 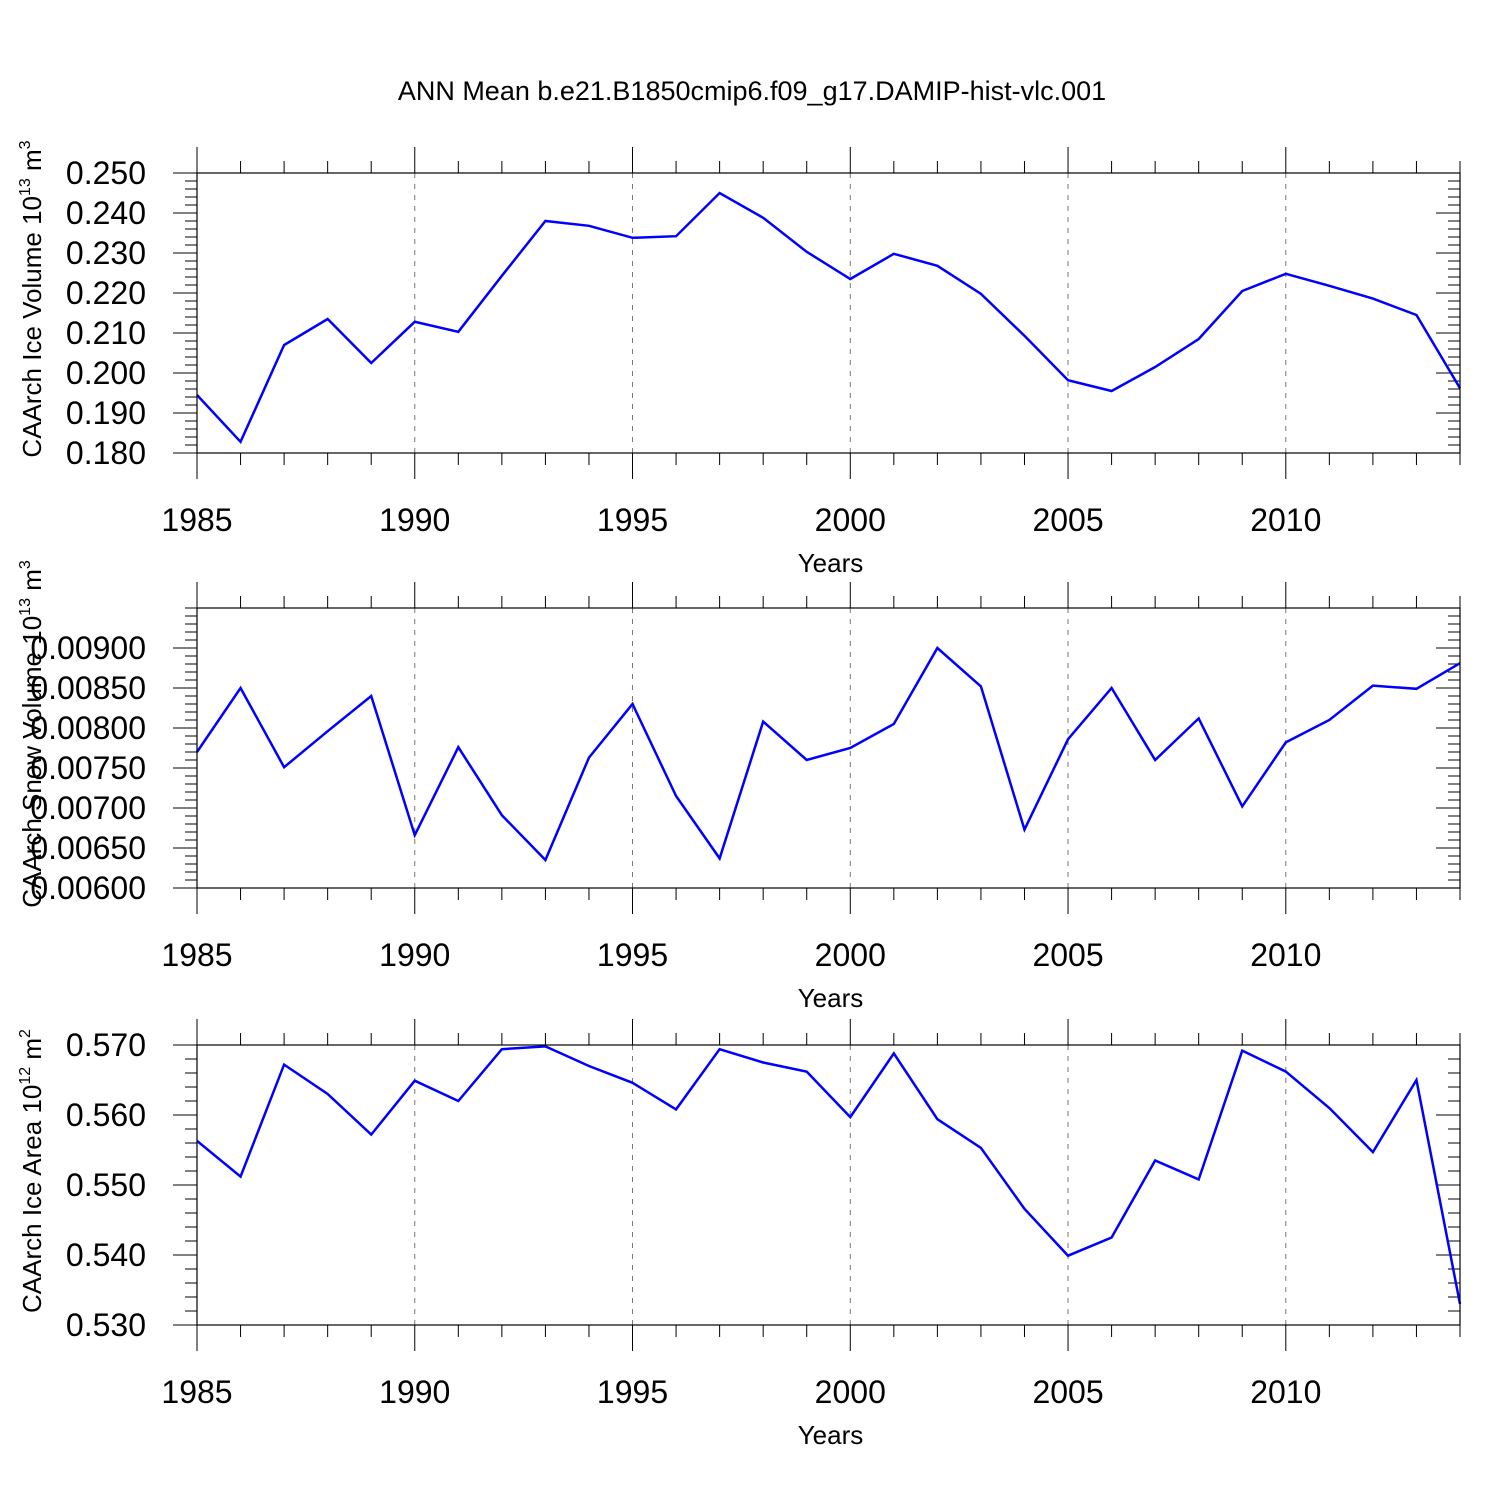 I want to click on y-axis-label: CAArch Ice Area 1012 m2, so click(x=32, y=1171).